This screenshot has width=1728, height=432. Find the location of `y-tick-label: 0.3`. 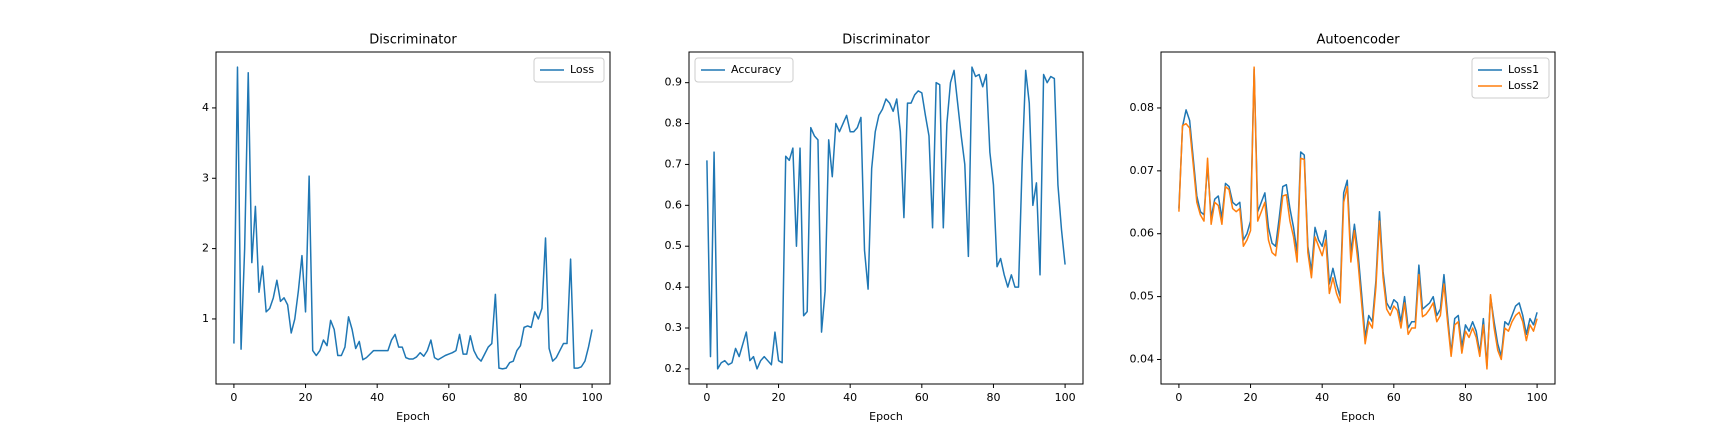

y-tick-label: 0.3 is located at coordinates (674, 327).